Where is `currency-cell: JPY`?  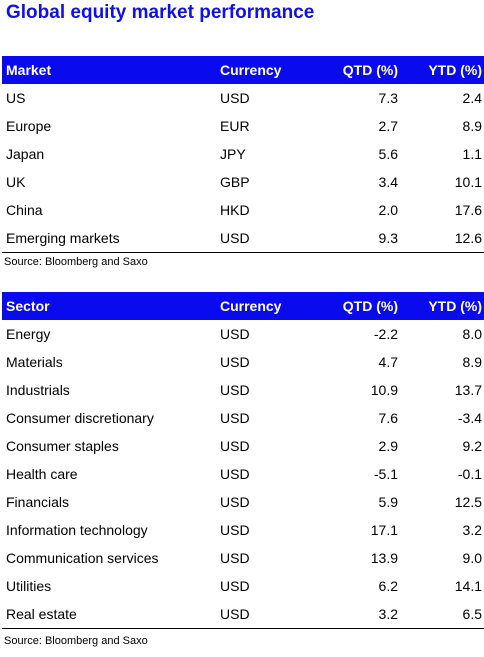
currency-cell: JPY is located at coordinates (233, 154).